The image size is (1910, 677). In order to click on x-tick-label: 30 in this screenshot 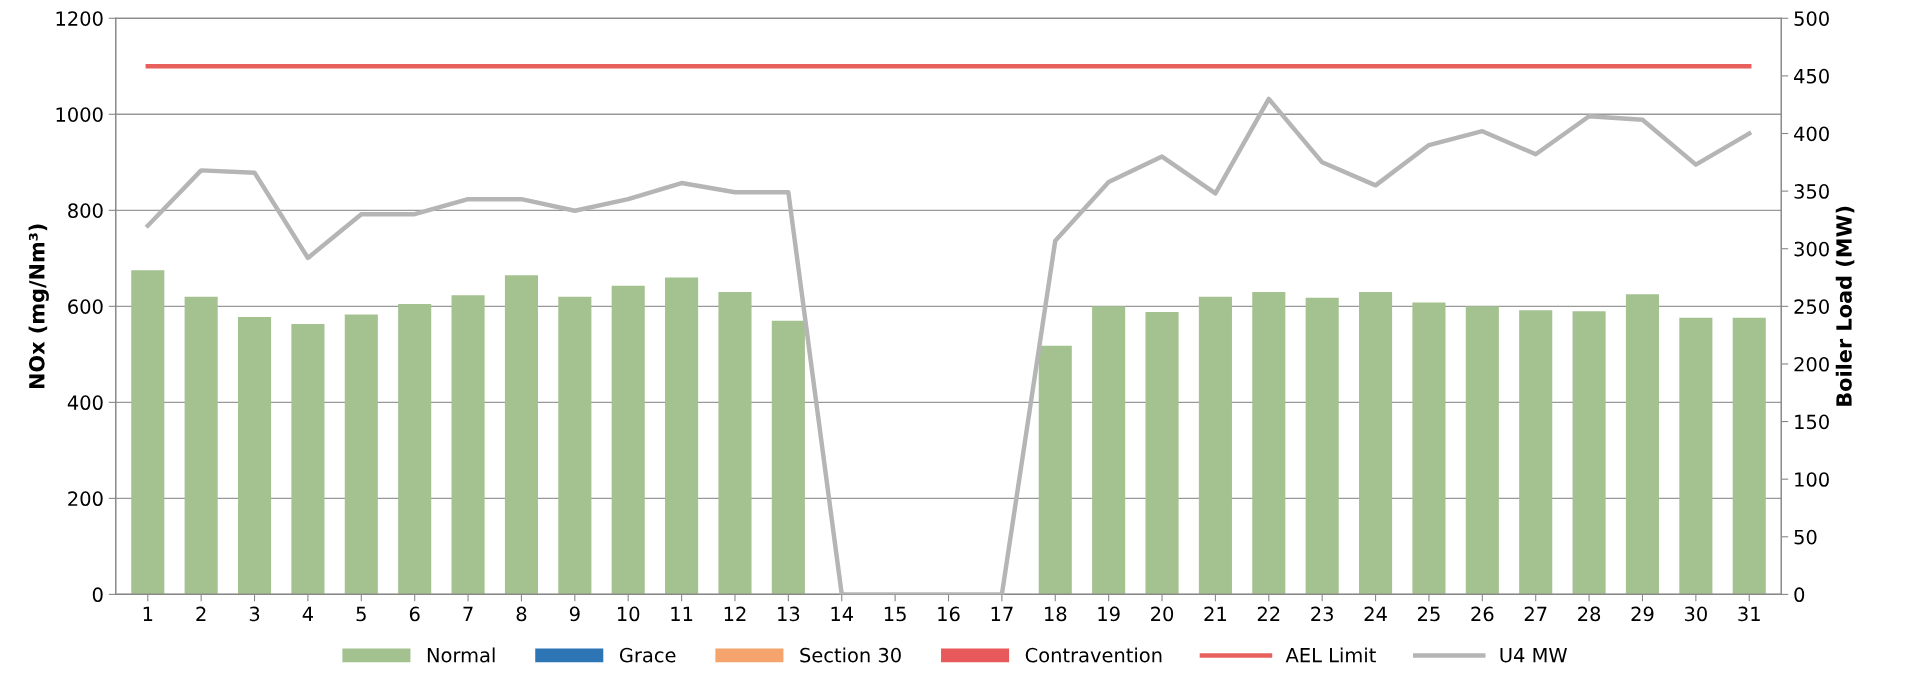, I will do `click(1695, 614)`.